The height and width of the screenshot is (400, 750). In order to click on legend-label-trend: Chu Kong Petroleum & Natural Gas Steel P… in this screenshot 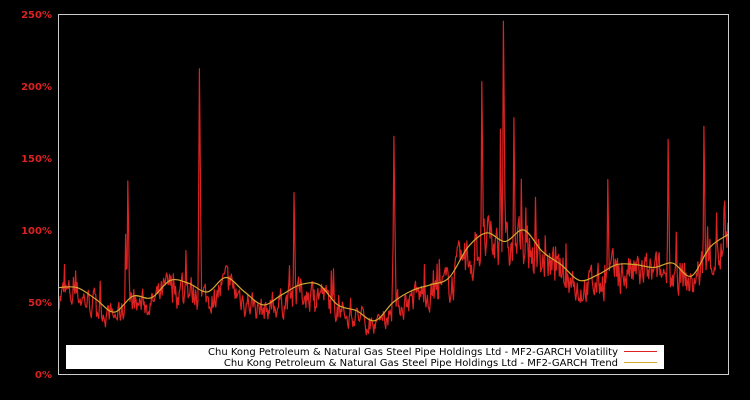, I will do `click(421, 363)`.